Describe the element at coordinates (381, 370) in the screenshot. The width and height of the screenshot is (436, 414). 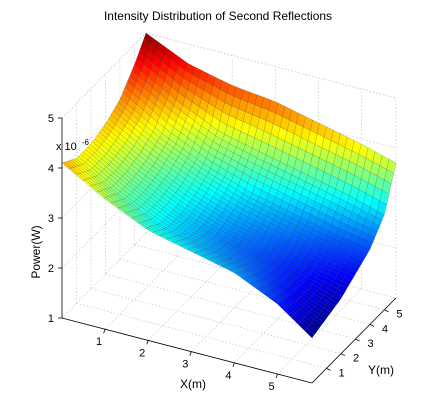
I see `y-axis-label: Y(m)` at that location.